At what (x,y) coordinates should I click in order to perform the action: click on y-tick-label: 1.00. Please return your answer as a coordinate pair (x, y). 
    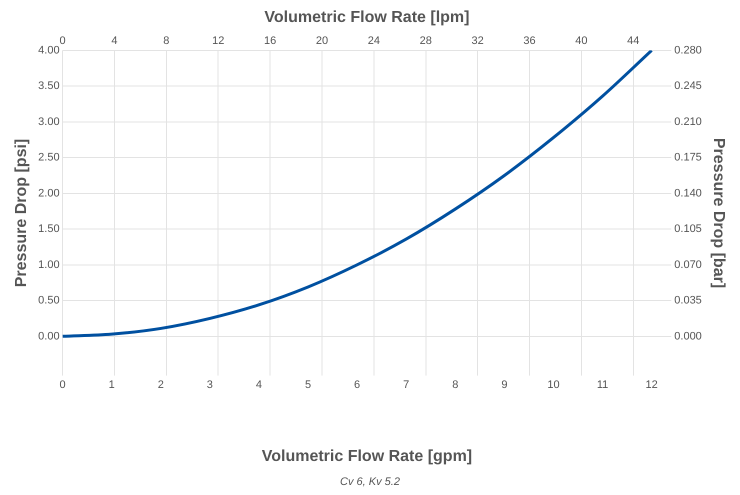
    Looking at the image, I should click on (49, 264).